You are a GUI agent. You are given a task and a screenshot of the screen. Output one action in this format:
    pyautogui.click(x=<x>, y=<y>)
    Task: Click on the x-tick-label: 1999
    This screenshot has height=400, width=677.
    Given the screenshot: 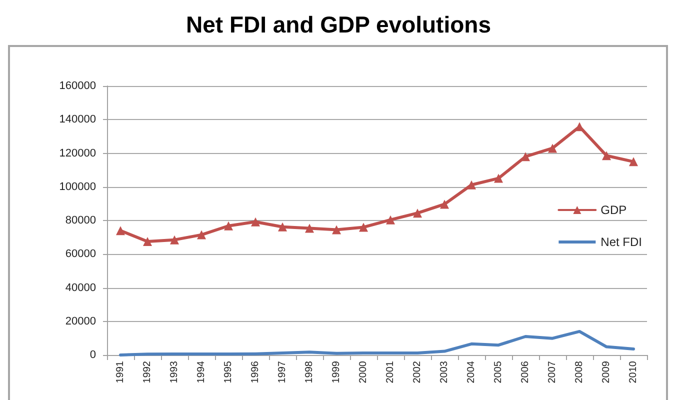 What is the action you would take?
    pyautogui.click(x=336, y=372)
    